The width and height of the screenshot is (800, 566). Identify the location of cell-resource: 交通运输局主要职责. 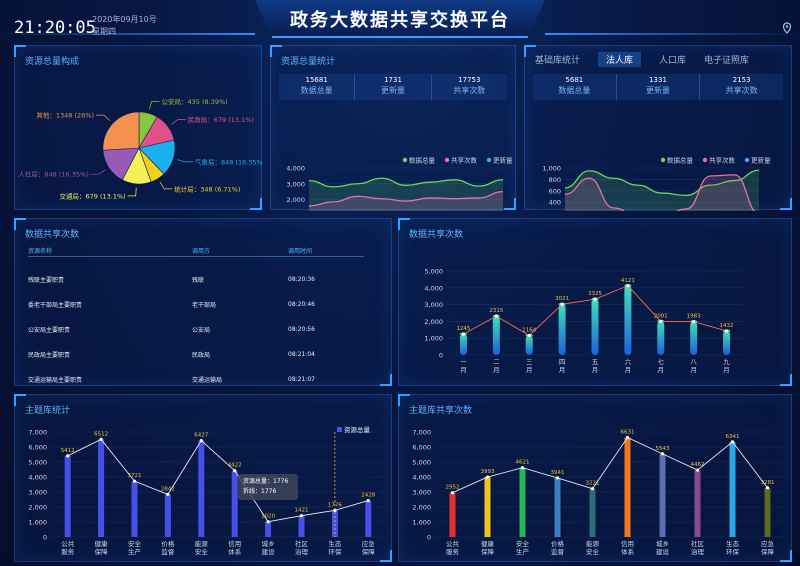
(55, 380).